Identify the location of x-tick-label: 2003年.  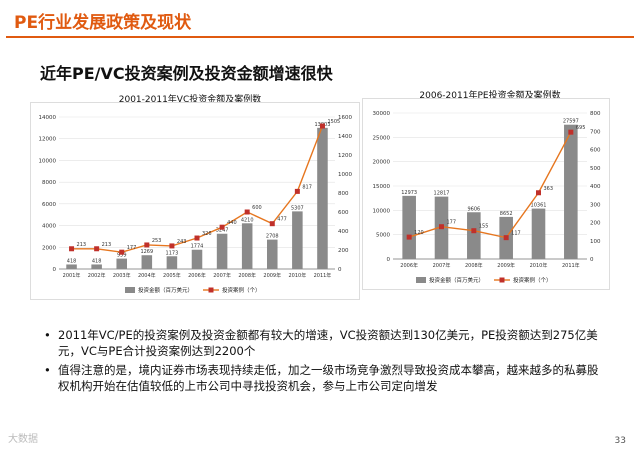
(122, 275).